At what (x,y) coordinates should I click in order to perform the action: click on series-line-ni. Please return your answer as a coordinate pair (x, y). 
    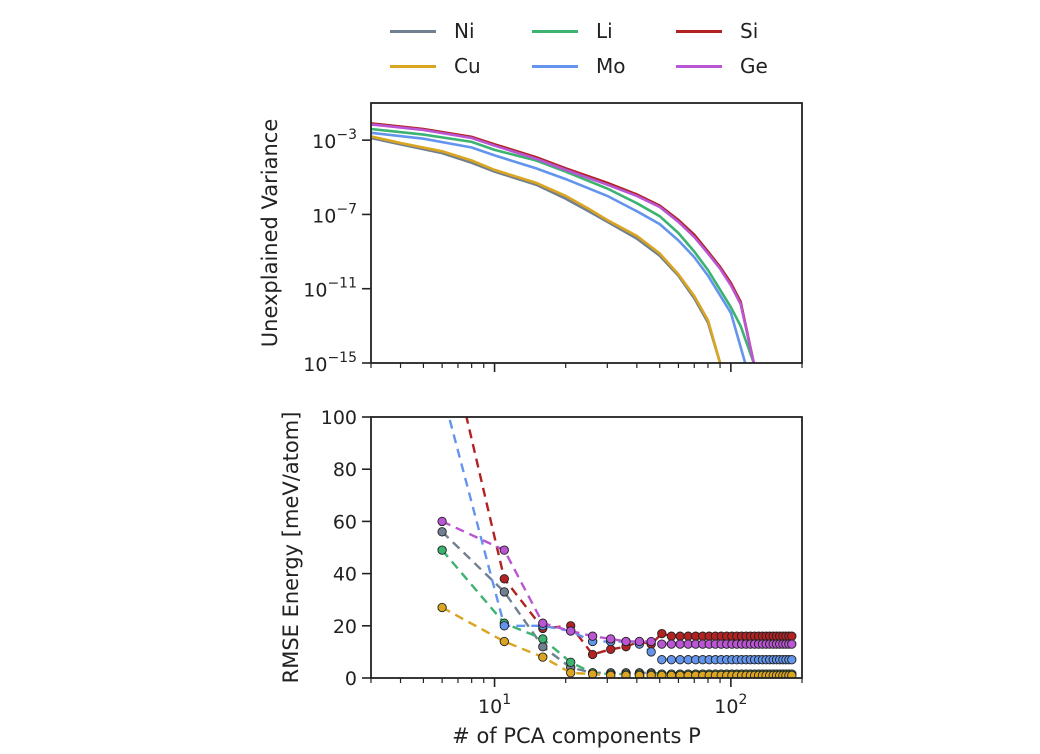
    Looking at the image, I should click on (616, 603).